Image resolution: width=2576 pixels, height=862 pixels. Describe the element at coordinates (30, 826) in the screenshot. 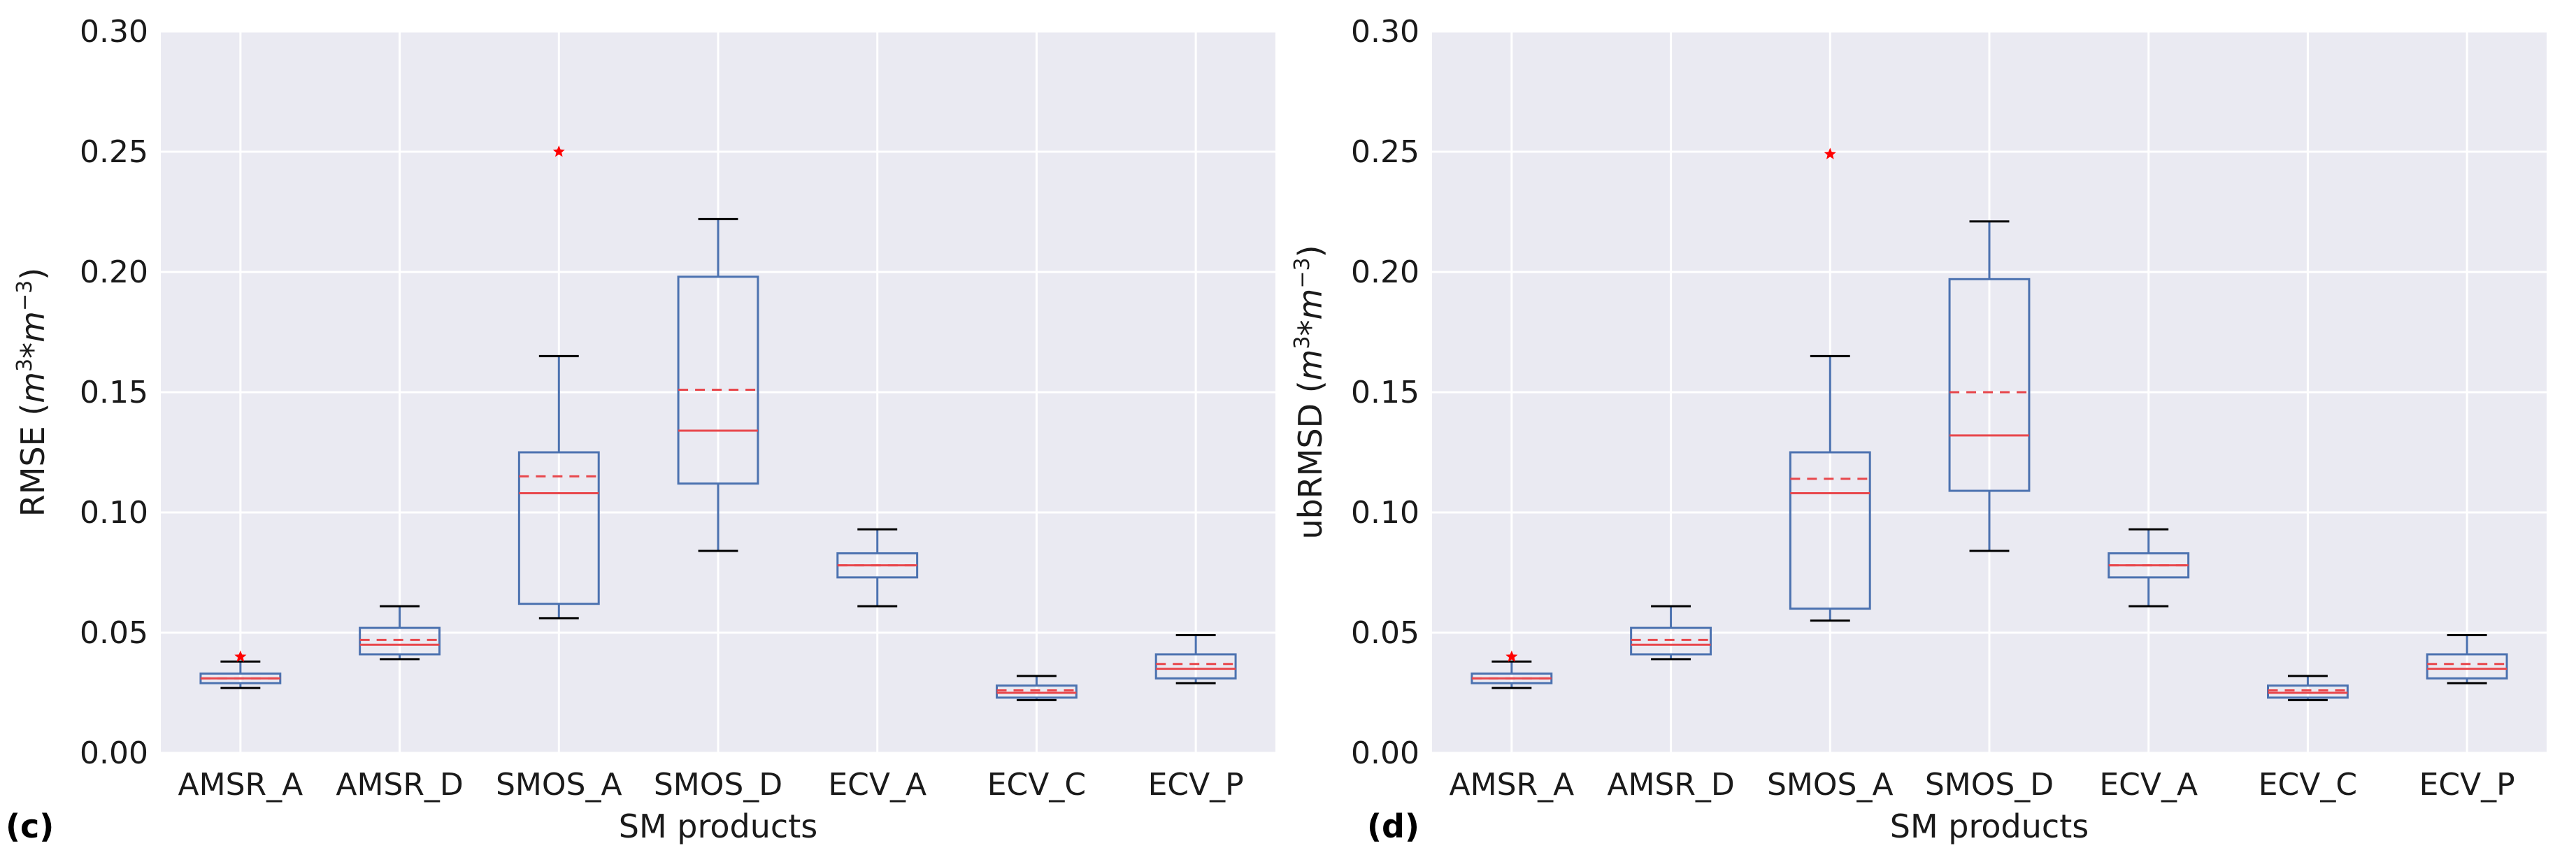

I see `panel-label: (c)` at that location.